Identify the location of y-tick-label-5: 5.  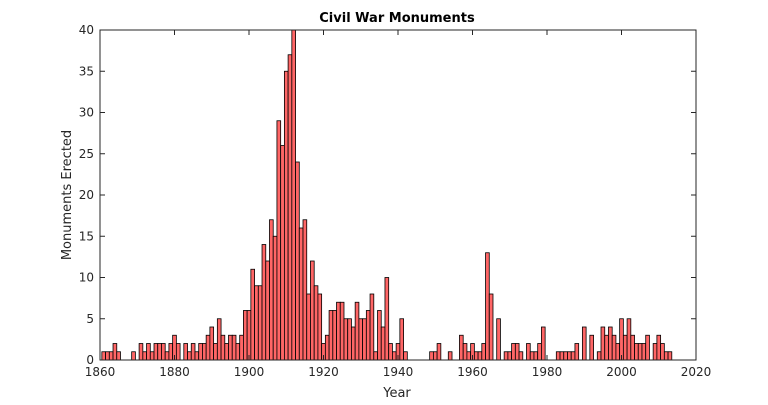
(90, 319).